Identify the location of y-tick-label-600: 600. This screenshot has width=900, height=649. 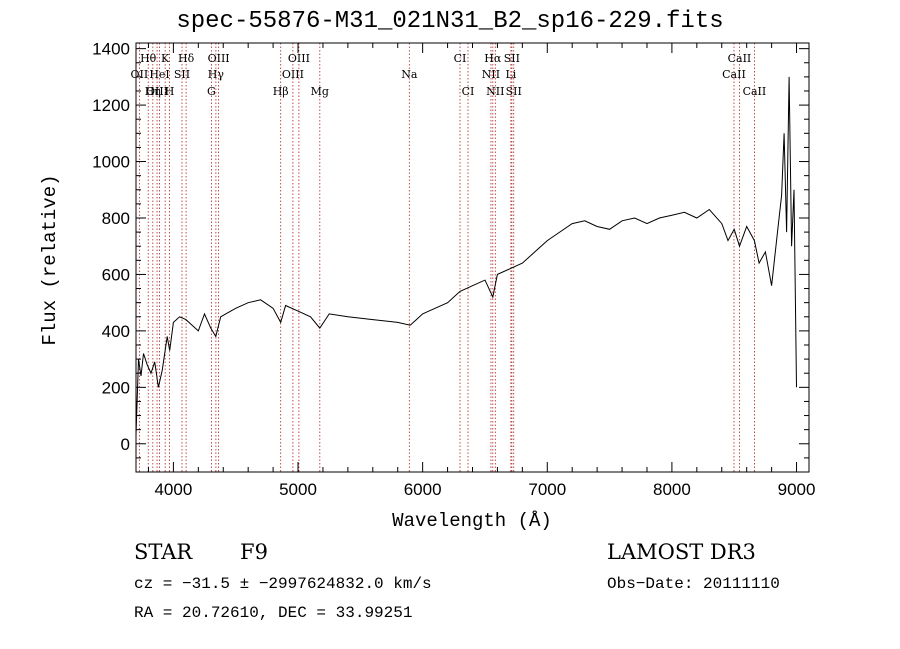
(116, 274).